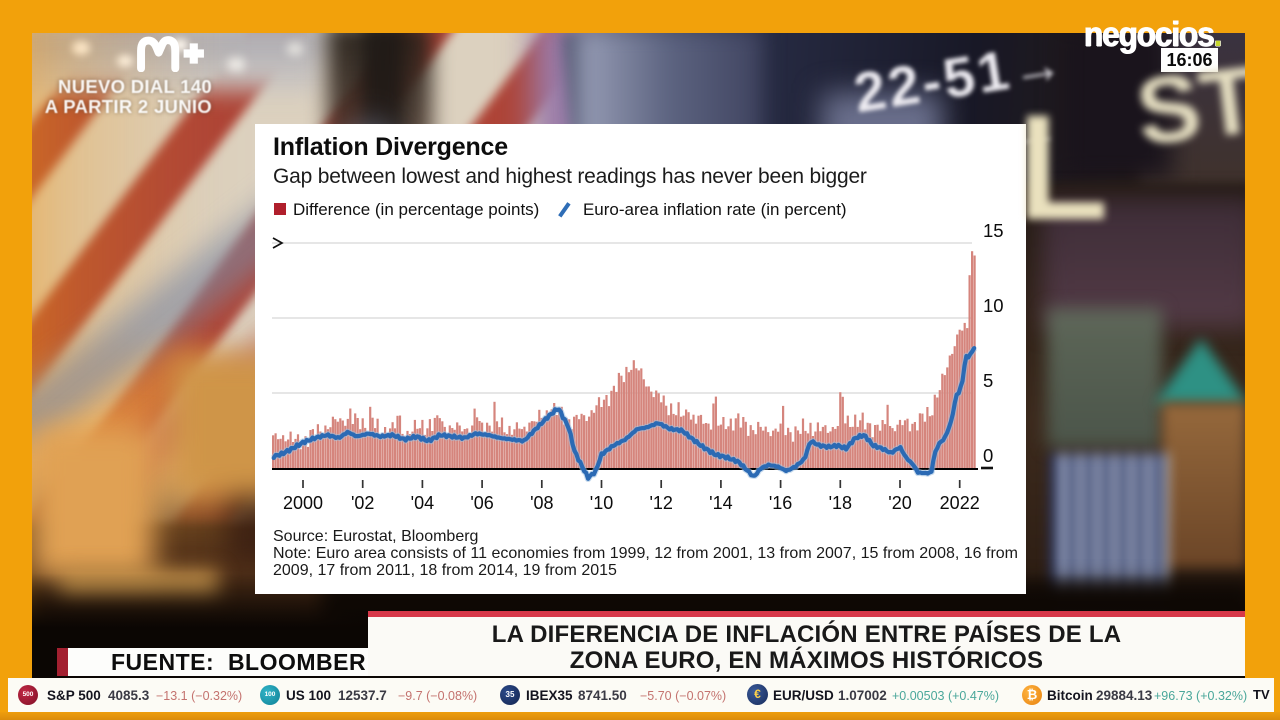  Describe the element at coordinates (899, 503) in the screenshot. I see `svg-text: '20` at that location.